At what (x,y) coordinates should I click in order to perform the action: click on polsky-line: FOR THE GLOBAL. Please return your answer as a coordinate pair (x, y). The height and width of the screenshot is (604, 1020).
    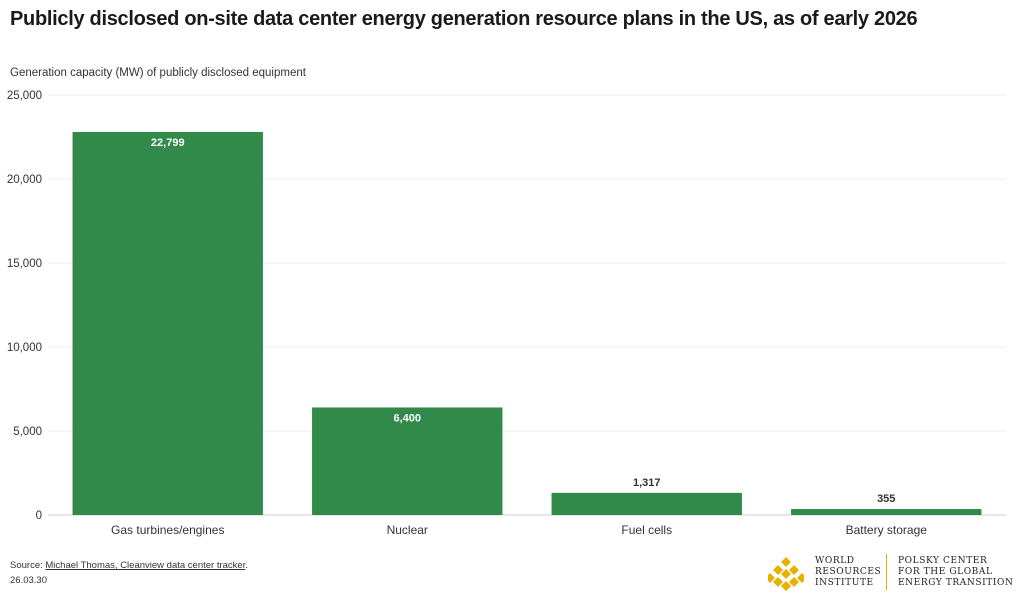
    Looking at the image, I should click on (945, 572).